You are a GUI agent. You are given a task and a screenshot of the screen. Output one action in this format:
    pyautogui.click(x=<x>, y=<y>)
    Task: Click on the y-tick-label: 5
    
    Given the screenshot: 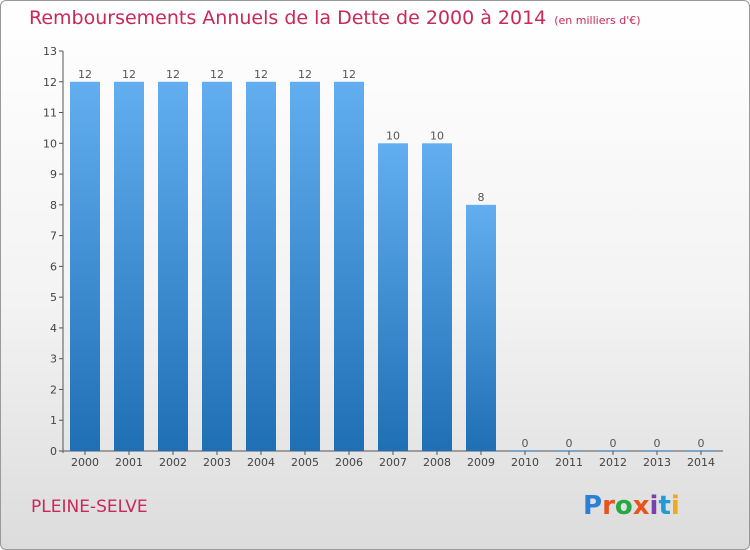 What is the action you would take?
    pyautogui.click(x=53, y=297)
    